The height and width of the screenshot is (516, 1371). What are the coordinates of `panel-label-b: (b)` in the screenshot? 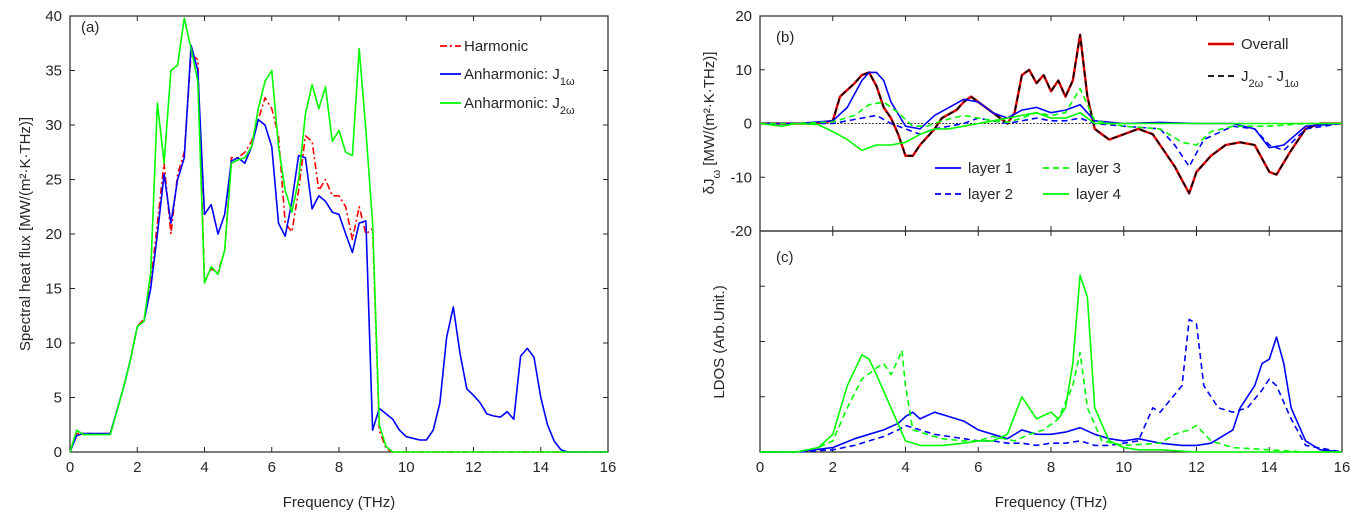 It's located at (785, 37).